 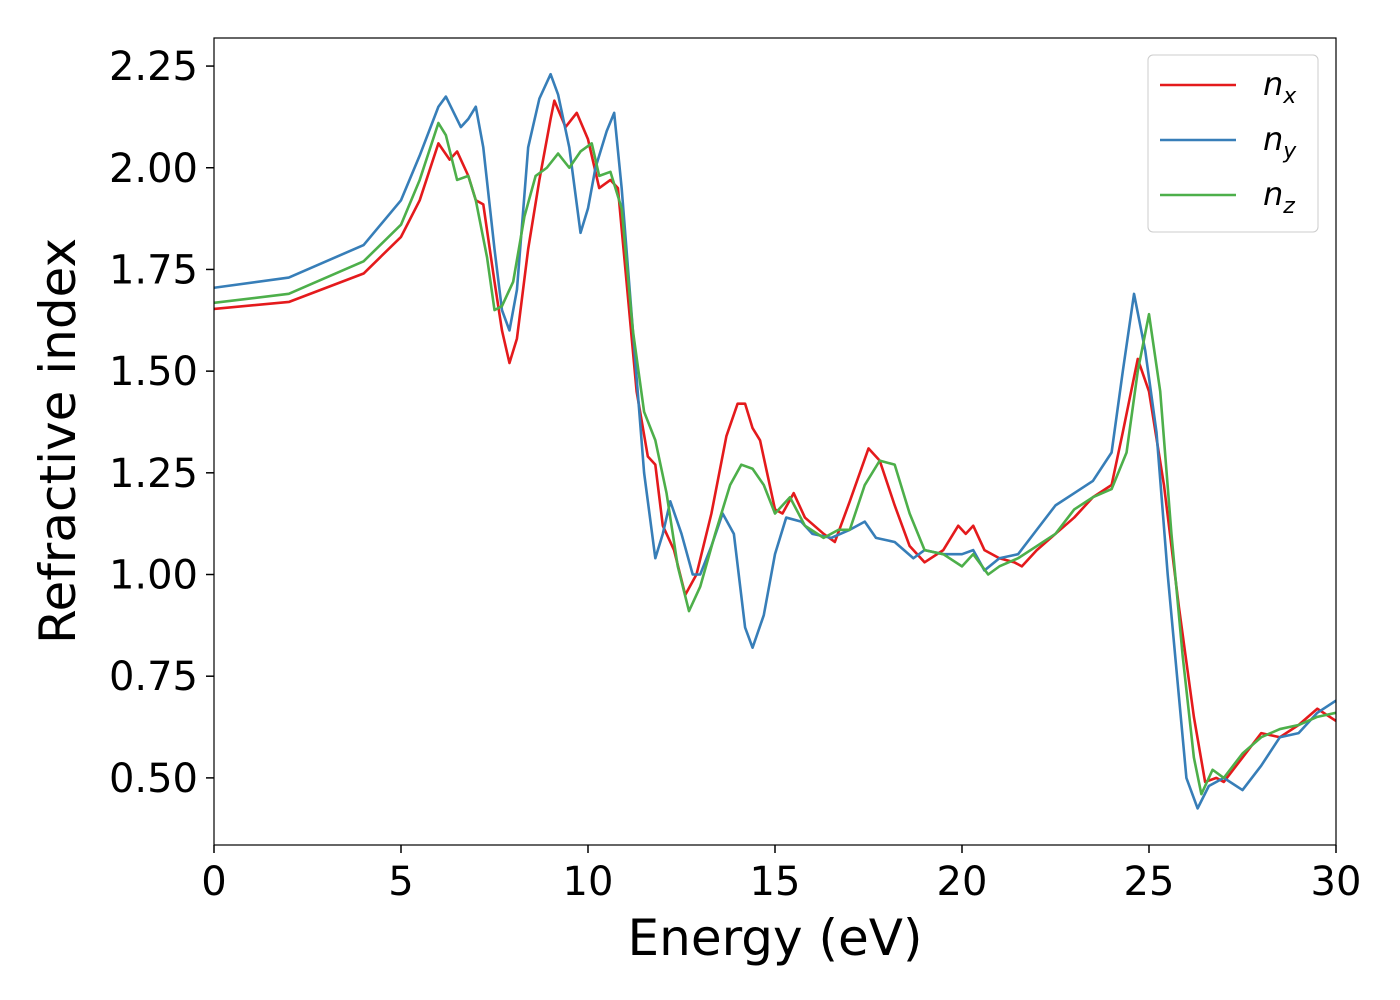 What do you see at coordinates (213, 882) in the screenshot?
I see `x-tick-label: 0` at bounding box center [213, 882].